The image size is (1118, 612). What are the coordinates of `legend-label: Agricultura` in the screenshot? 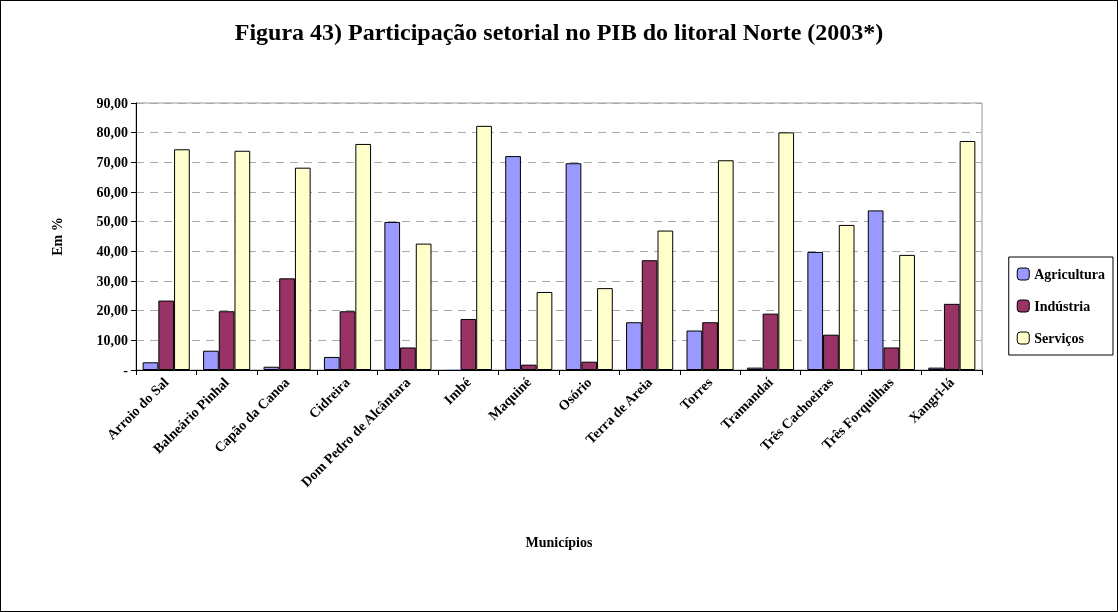 It's located at (1069, 274).